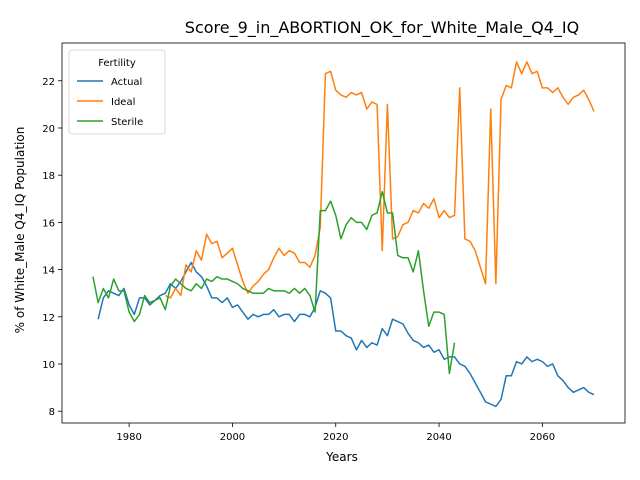 The height and width of the screenshot is (480, 640). What do you see at coordinates (48, 223) in the screenshot?
I see `y-tick-label: 16` at bounding box center [48, 223].